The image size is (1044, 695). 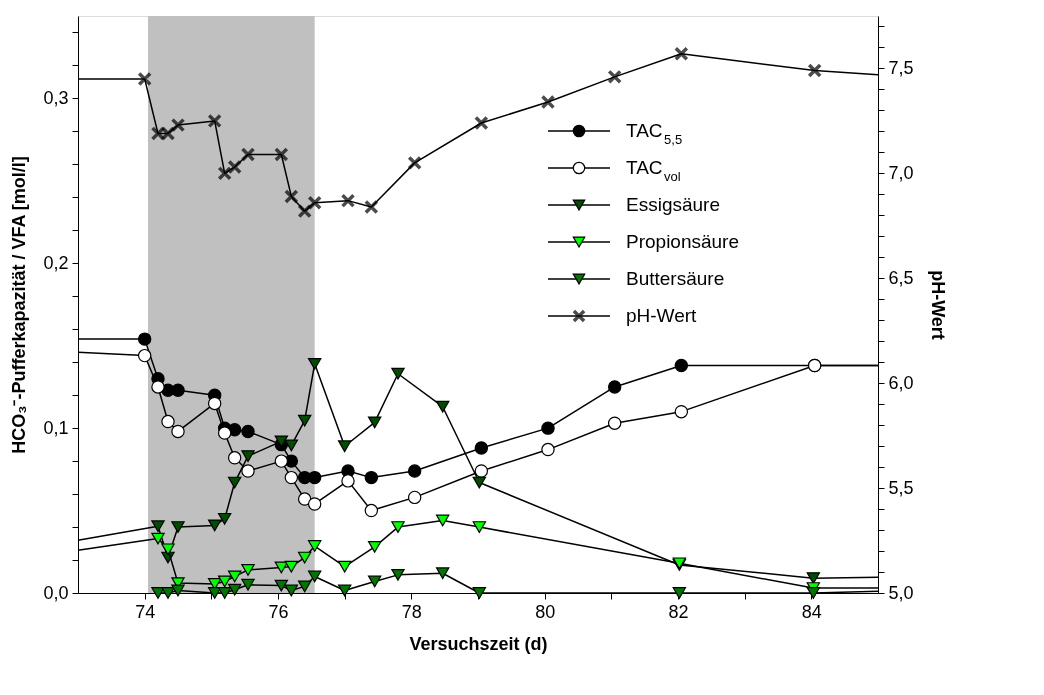 I want to click on x-tick-label: 84, so click(x=811, y=611).